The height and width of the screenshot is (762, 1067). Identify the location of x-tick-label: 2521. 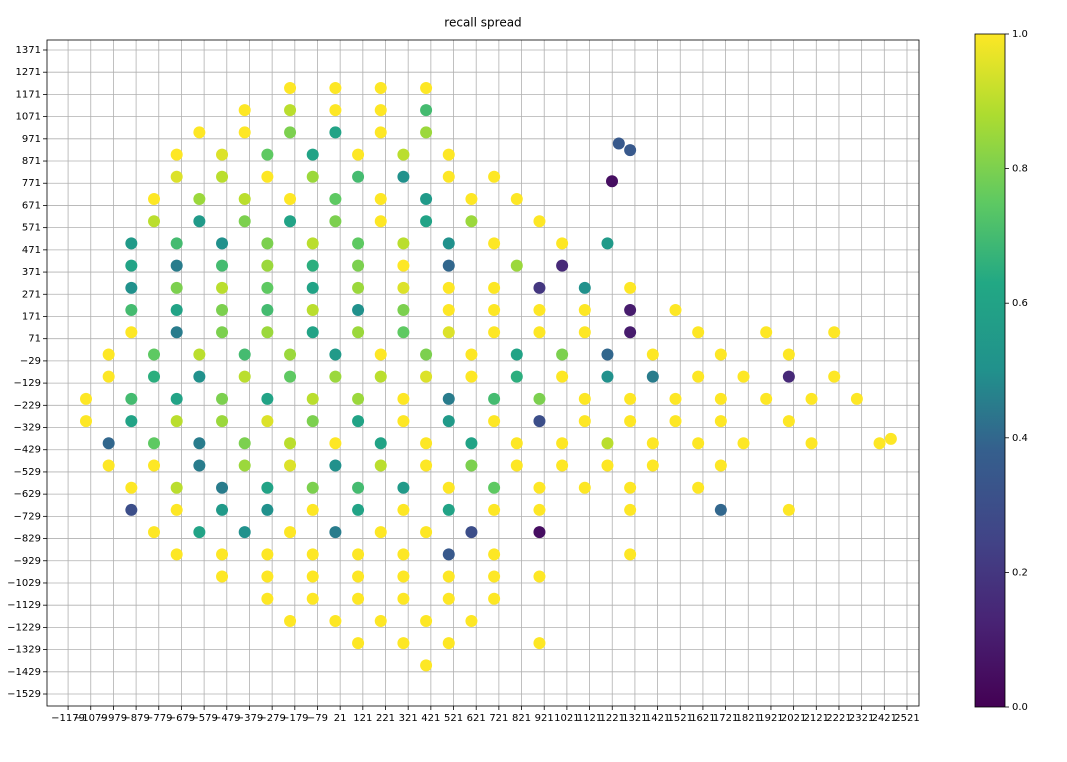
(906, 718).